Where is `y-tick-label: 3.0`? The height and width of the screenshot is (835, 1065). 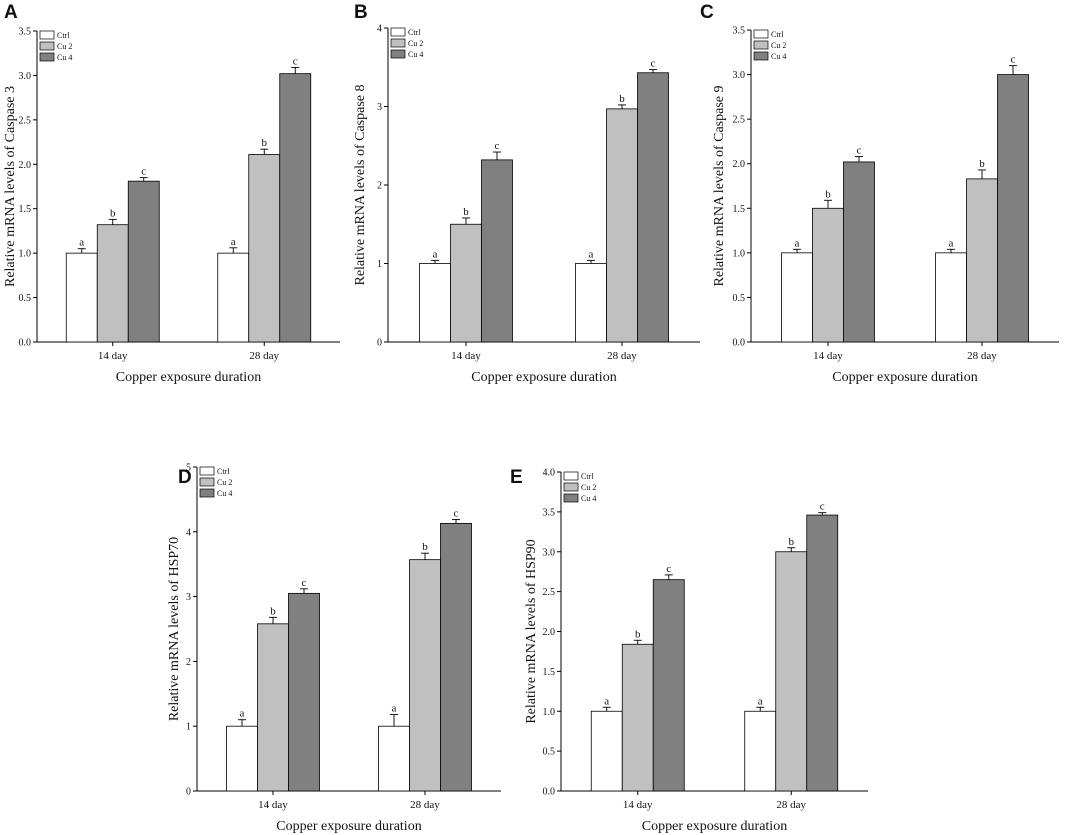 y-tick-label: 3.0 is located at coordinates (25, 76).